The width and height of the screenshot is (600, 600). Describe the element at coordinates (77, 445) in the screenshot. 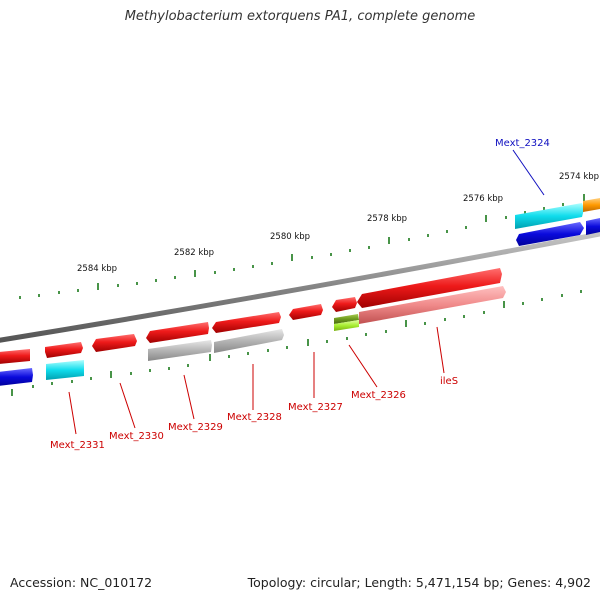

I see `gene-label-mext-2331: Mext_2331` at that location.